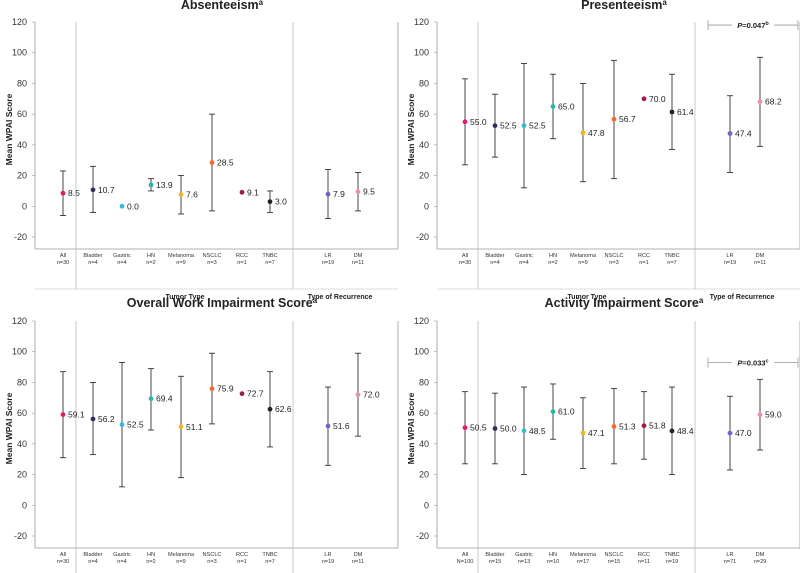  I want to click on y-tick-label: 80, so click(22, 382).